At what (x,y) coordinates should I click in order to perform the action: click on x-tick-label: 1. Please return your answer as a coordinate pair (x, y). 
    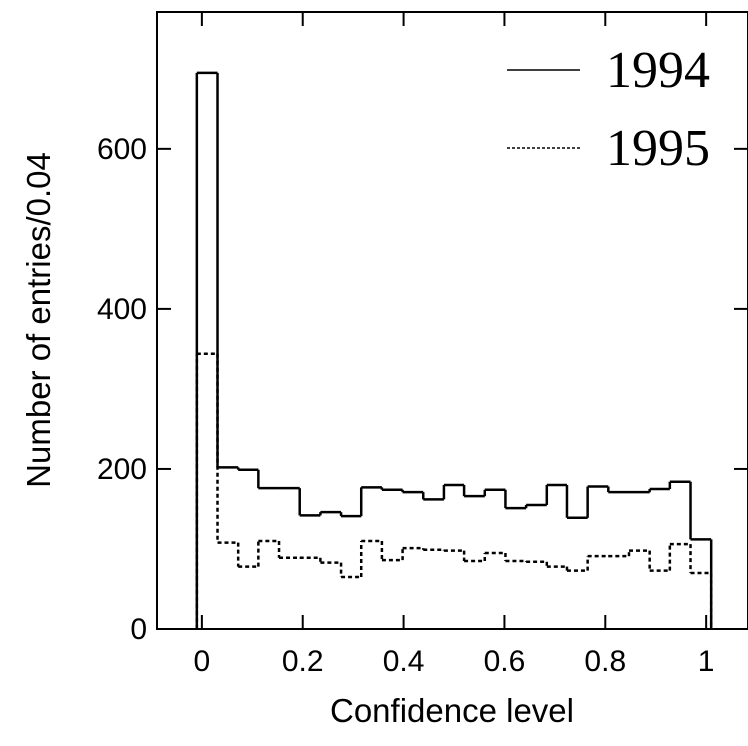
    Looking at the image, I should click on (706, 661).